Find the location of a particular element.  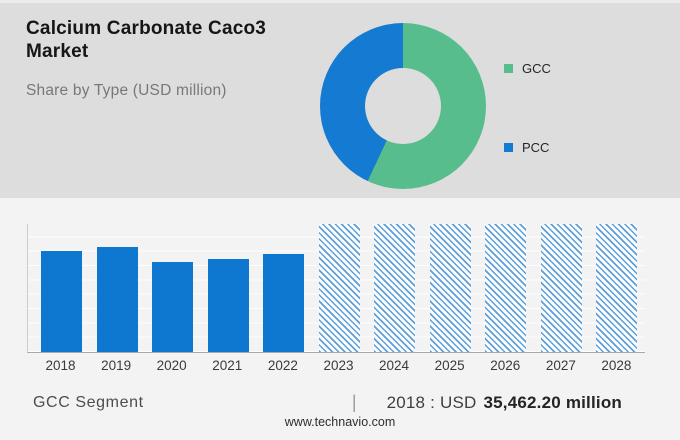

donut-chart is located at coordinates (403, 106).